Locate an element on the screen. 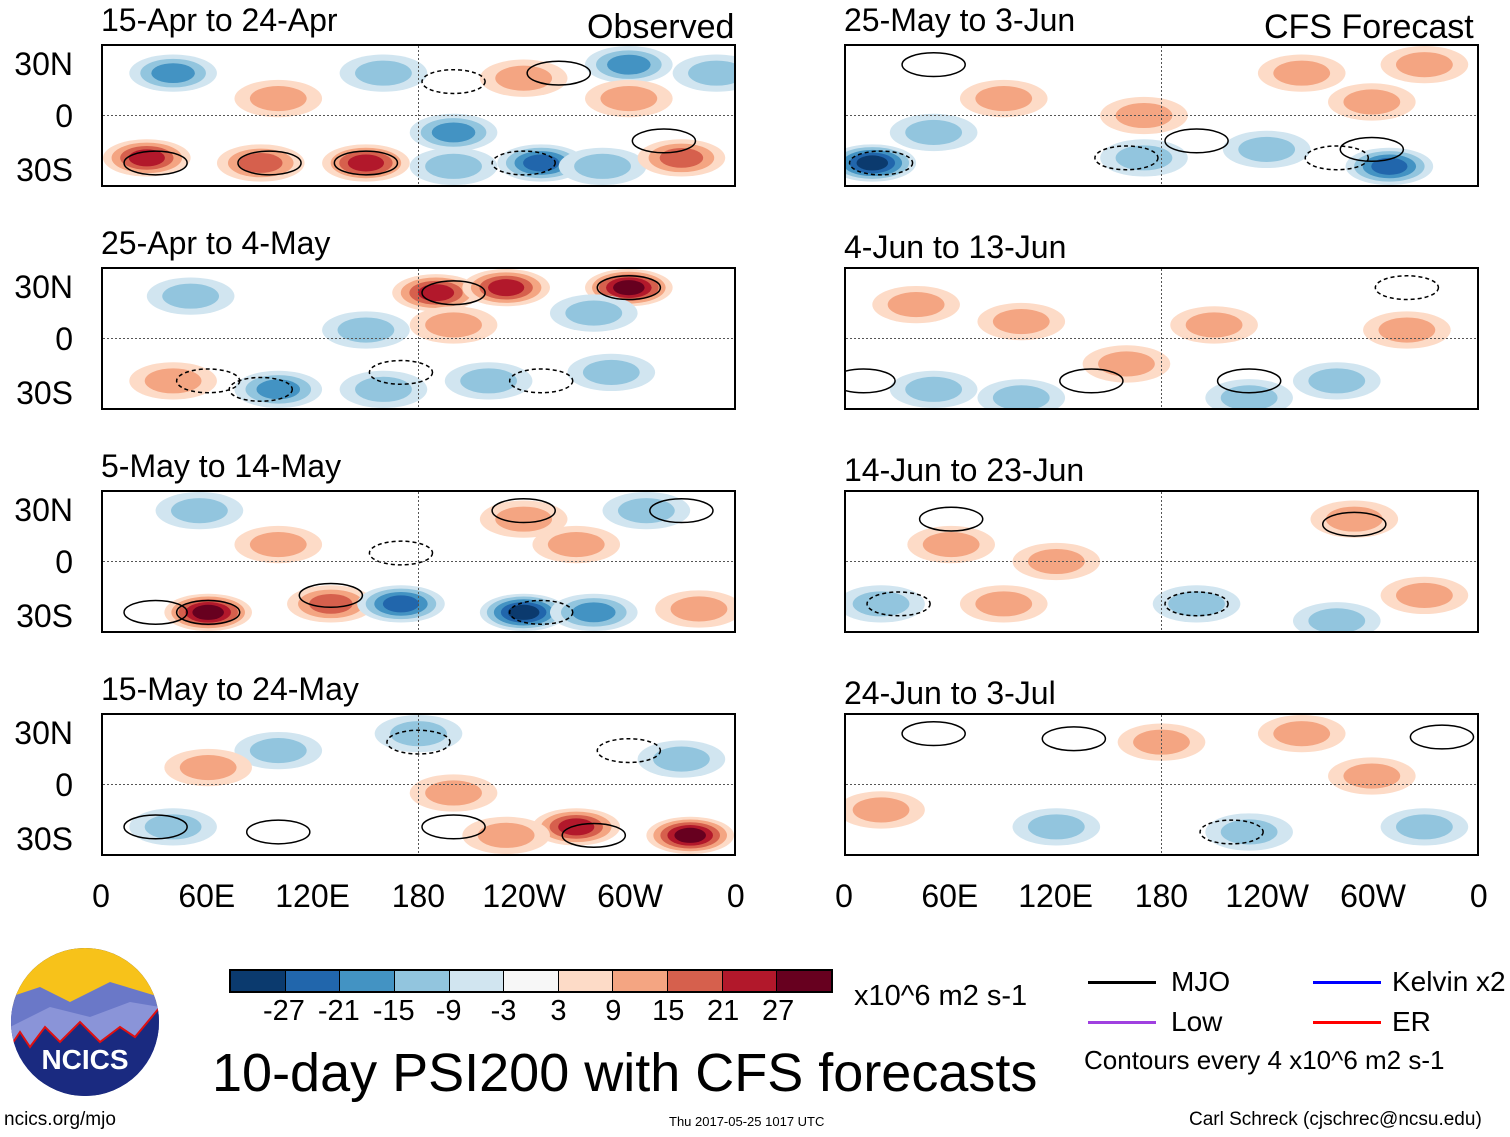  x-tick-label: 120W is located at coordinates (1267, 896).